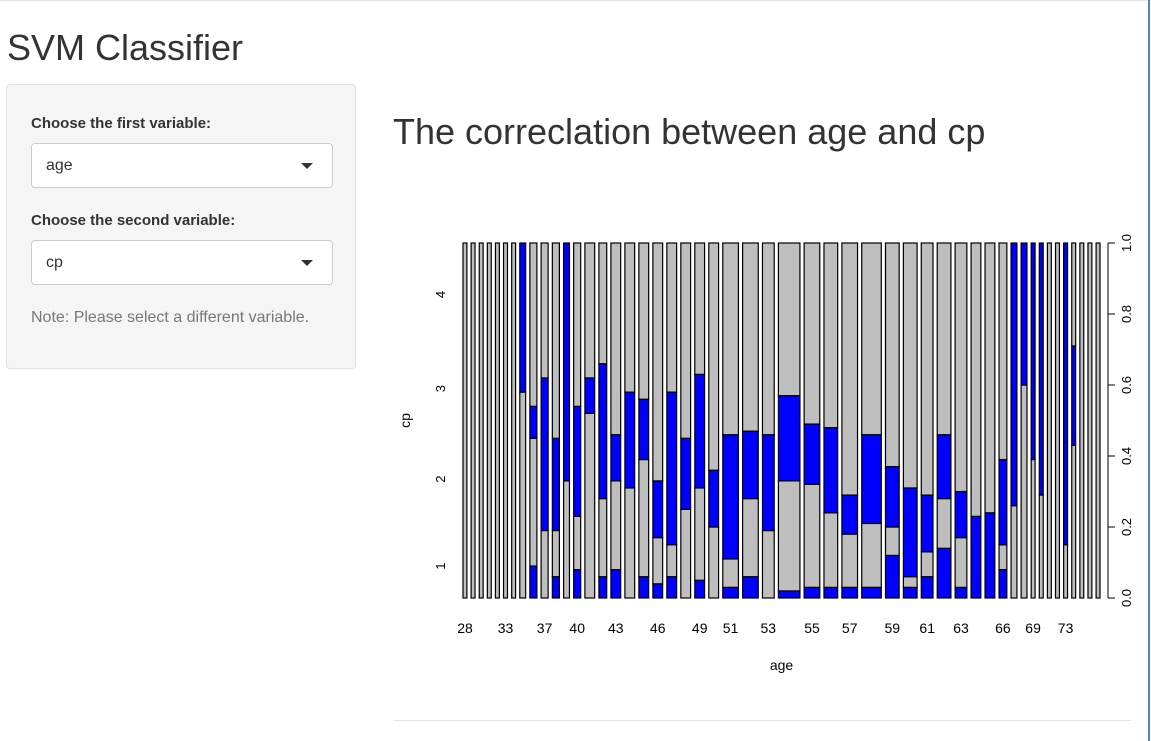 The image size is (1151, 741). Describe the element at coordinates (575, 0) in the screenshot. I see `top-border` at that location.